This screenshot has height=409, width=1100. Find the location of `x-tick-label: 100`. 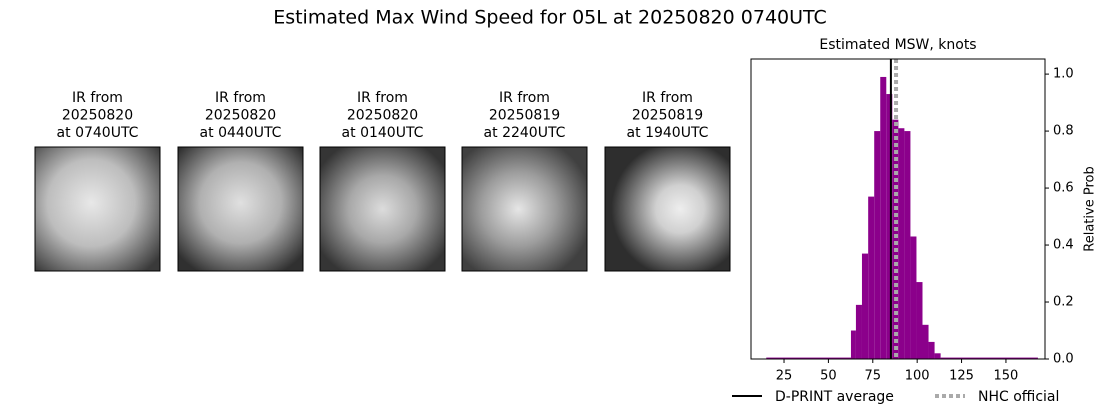

x-tick-label: 100 is located at coordinates (917, 376).